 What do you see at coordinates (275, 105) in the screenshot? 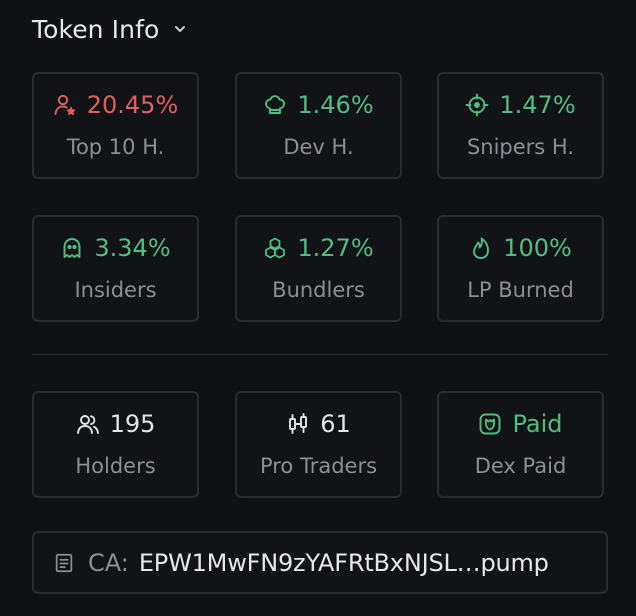
I see `chef-hat-icon` at bounding box center [275, 105].